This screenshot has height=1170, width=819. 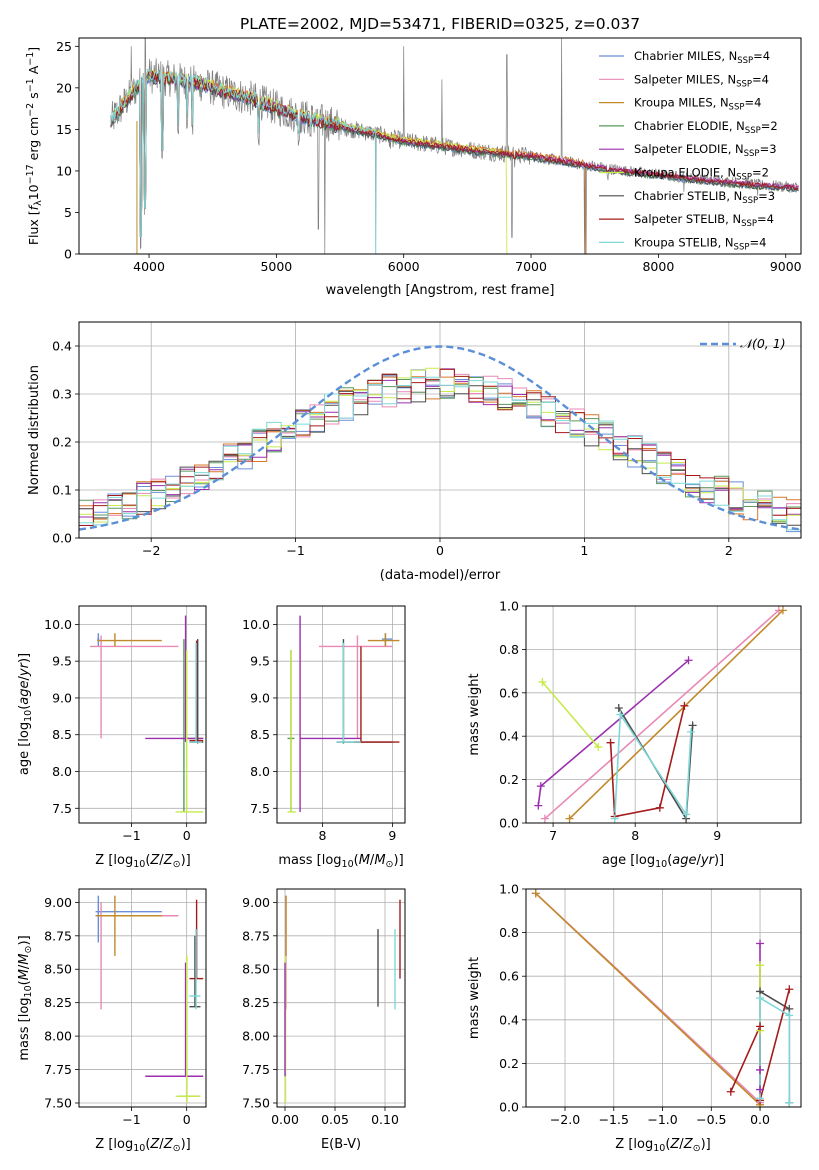 I want to click on y-axis-label: mass [log10(M/M⊙)], so click(x=25, y=997).